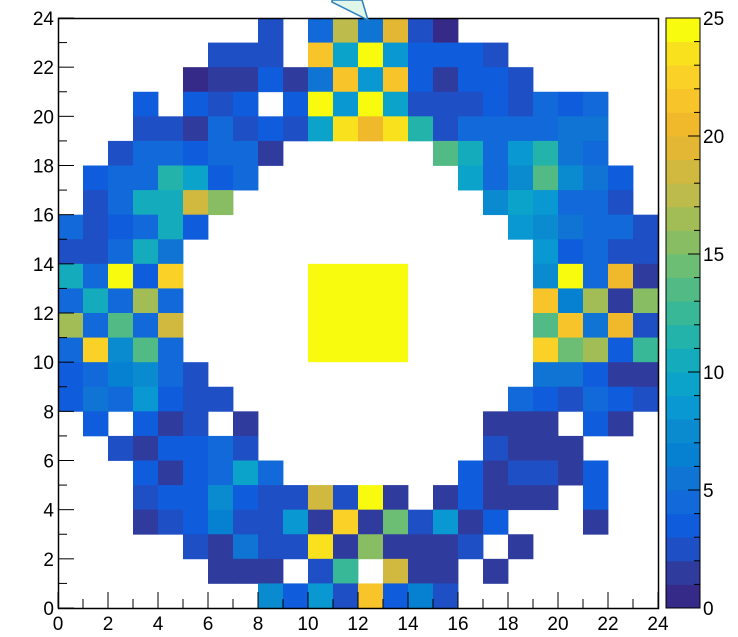 Image resolution: width=738 pixels, height=637 pixels. Describe the element at coordinates (44, 19) in the screenshot. I see `y-tick-label: 24` at that location.